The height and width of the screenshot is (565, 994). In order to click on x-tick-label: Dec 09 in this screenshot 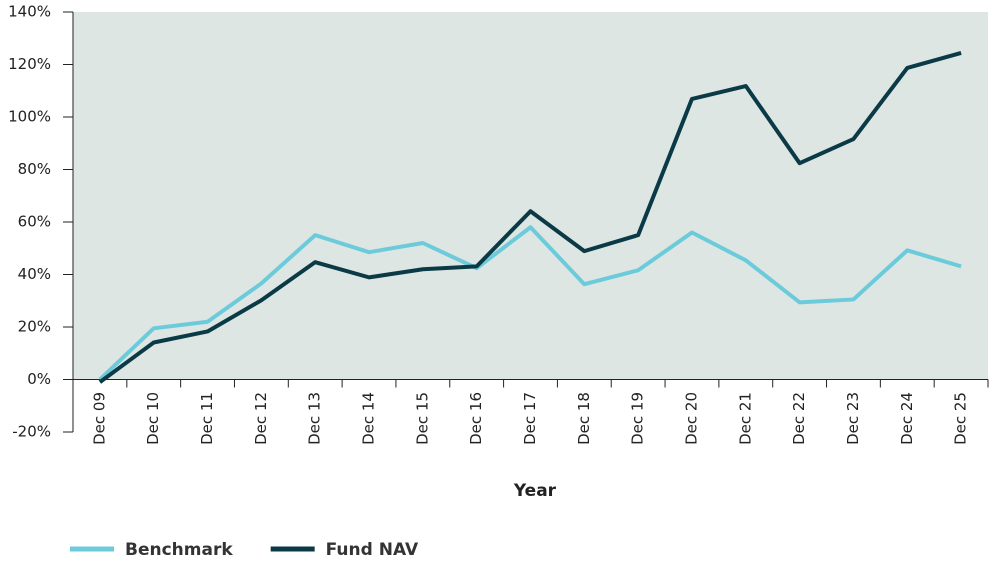, I will do `click(99, 418)`.